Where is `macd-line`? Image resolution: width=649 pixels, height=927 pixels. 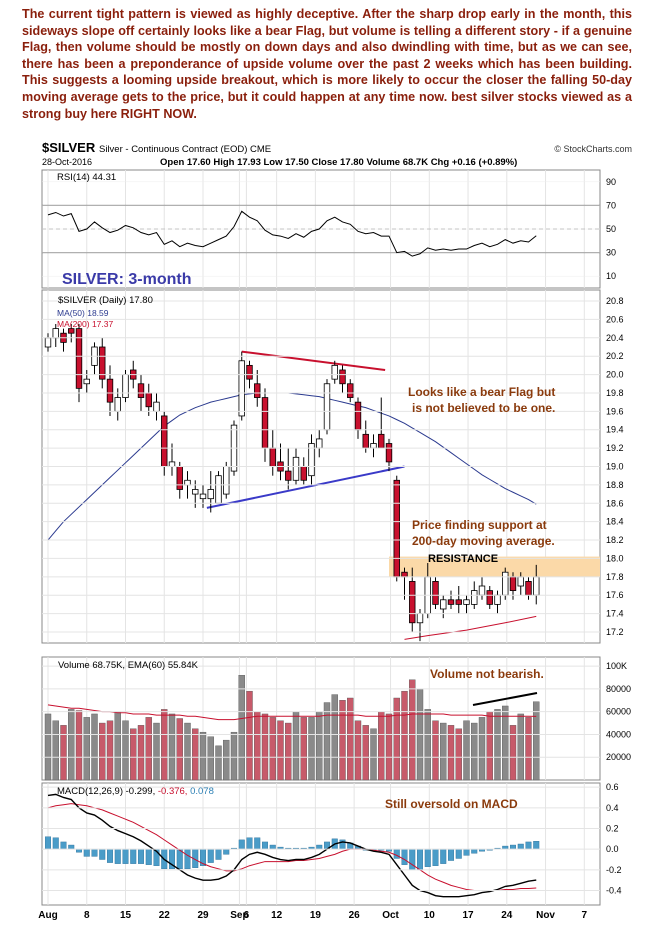
macd-line is located at coordinates (292, 845).